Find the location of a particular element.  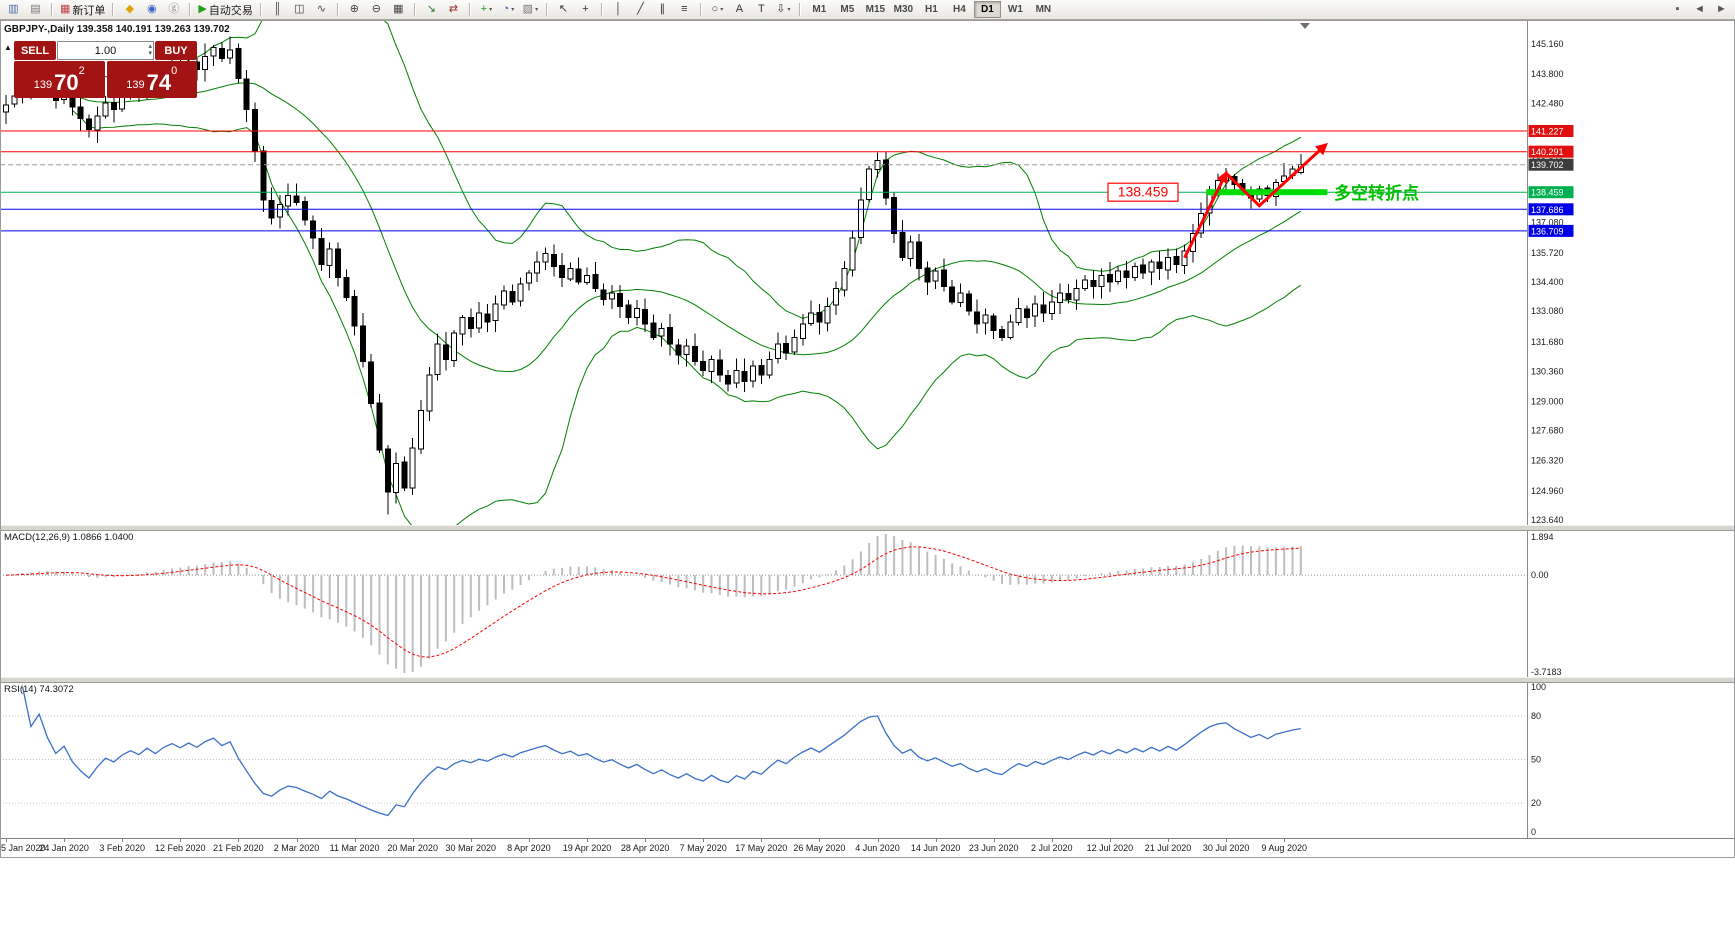

date-label: 30 Mar 2020 is located at coordinates (471, 848).